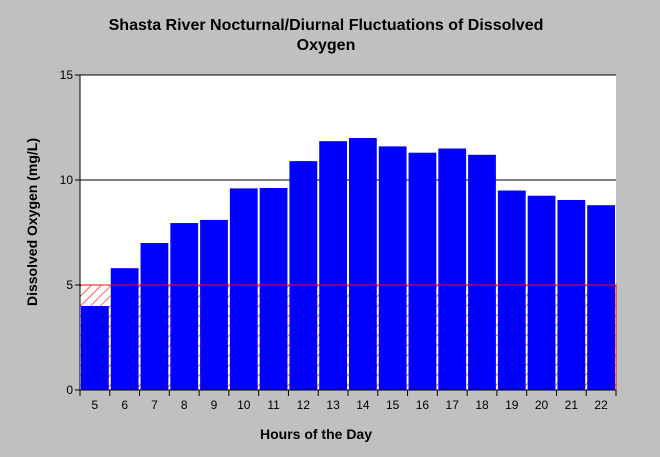  I want to click on x-tick-label: 7, so click(154, 405).